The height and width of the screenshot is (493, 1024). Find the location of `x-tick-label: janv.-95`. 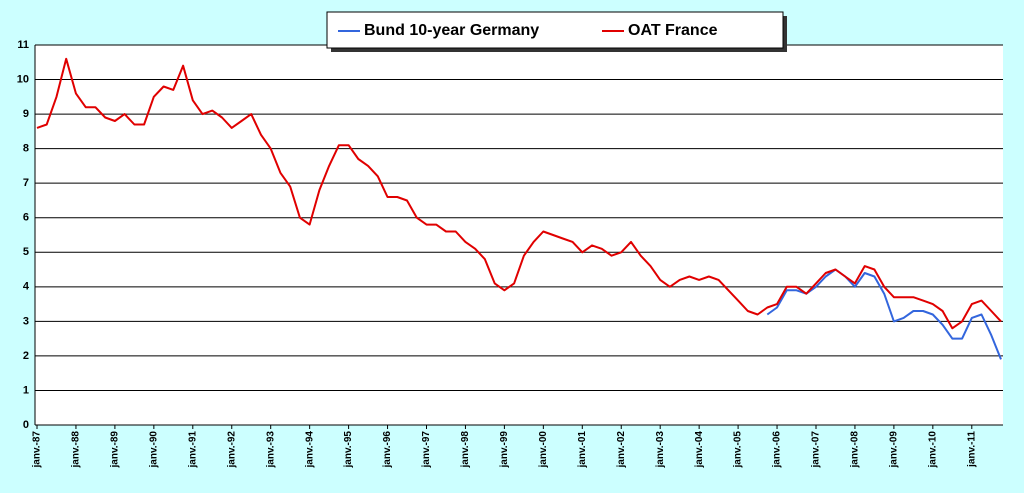

x-tick-label: janv.-95 is located at coordinates (348, 450).